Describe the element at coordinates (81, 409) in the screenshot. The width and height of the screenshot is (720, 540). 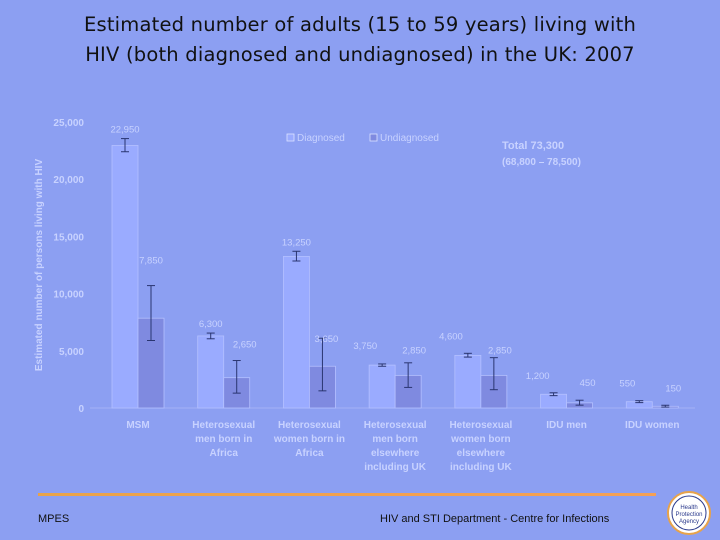
I see `y-tick-label: 0` at that location.